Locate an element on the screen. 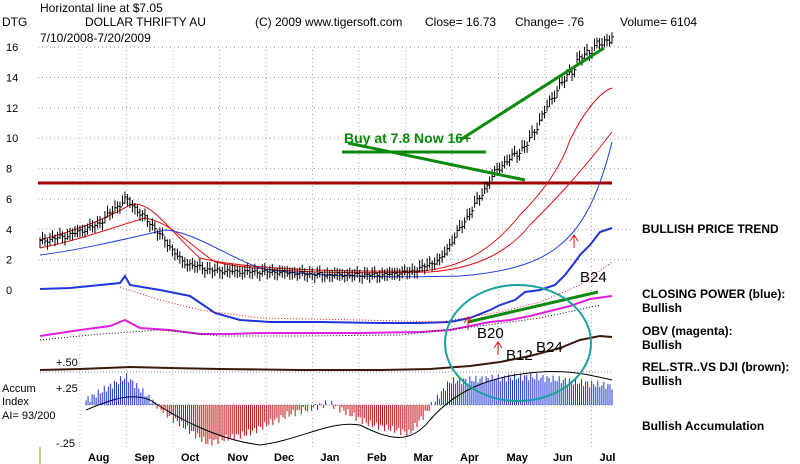  accum-level-minus-25: -.25 is located at coordinates (65, 444).